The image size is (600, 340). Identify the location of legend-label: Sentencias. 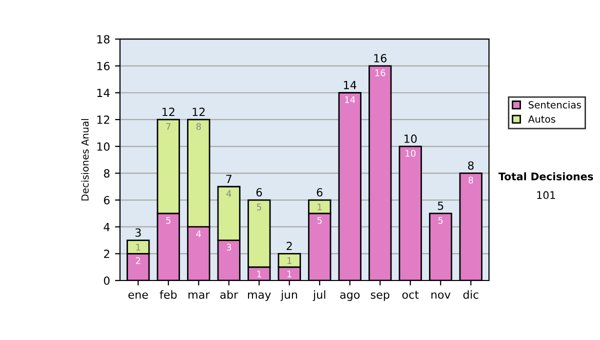
(554, 104).